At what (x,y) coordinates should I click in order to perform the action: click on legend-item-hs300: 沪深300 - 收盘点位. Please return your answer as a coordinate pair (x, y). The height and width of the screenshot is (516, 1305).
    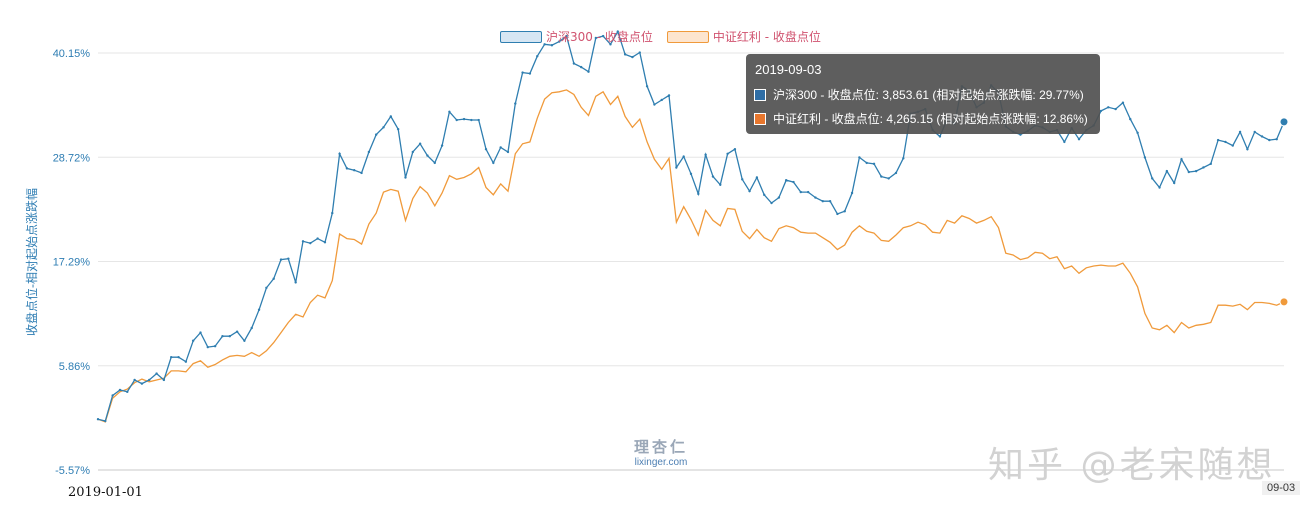
    Looking at the image, I should click on (576, 36).